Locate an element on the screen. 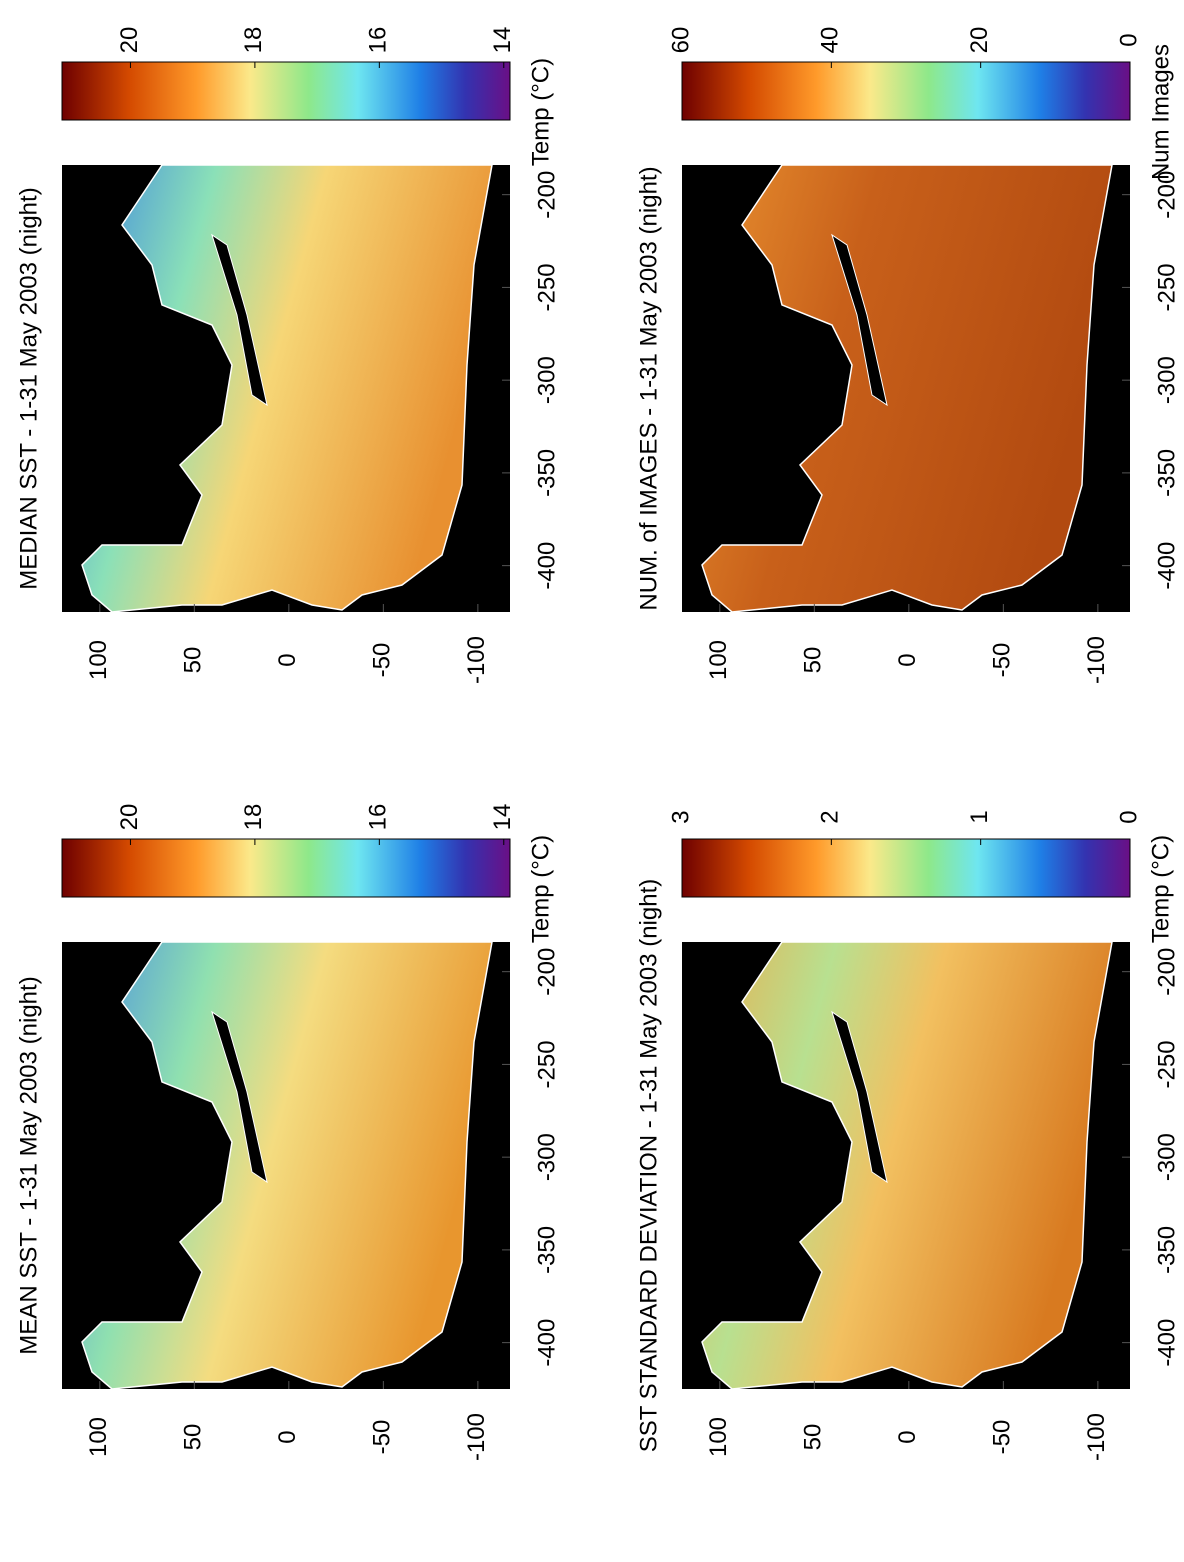 The width and height of the screenshot is (1184, 1562). colorbar-tick-label: 60 is located at coordinates (680, 40).